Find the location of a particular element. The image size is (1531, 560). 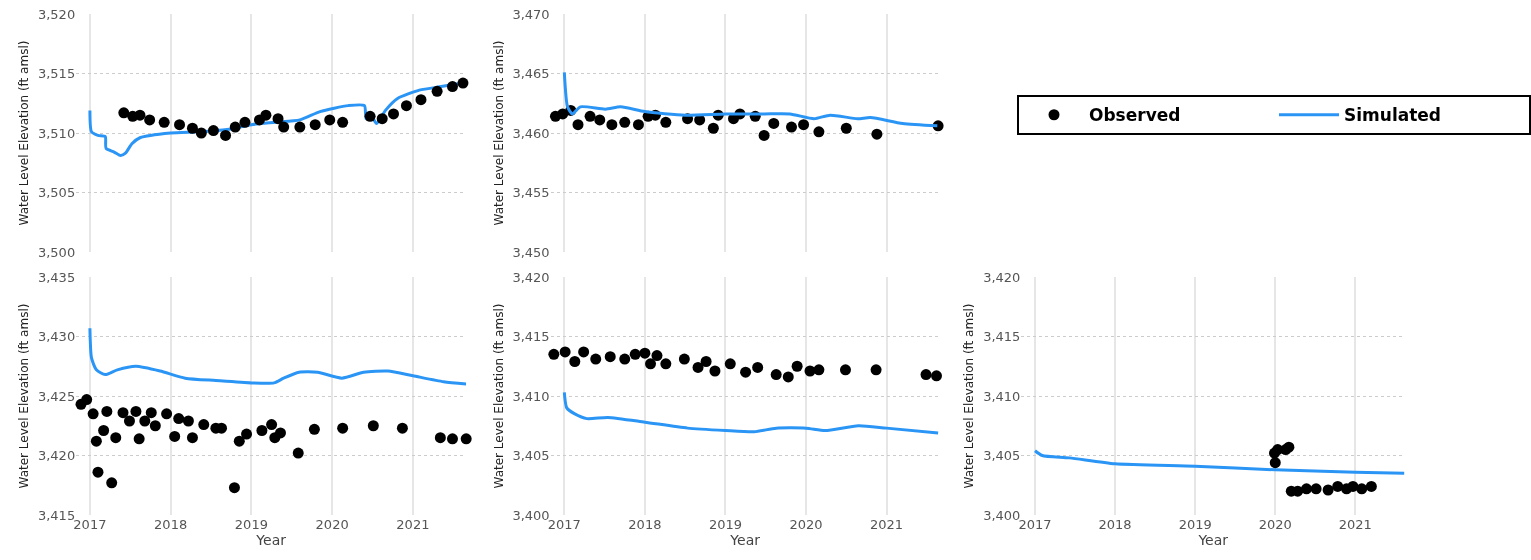

y-tick-label: 3,405 is located at coordinates (1002, 456).